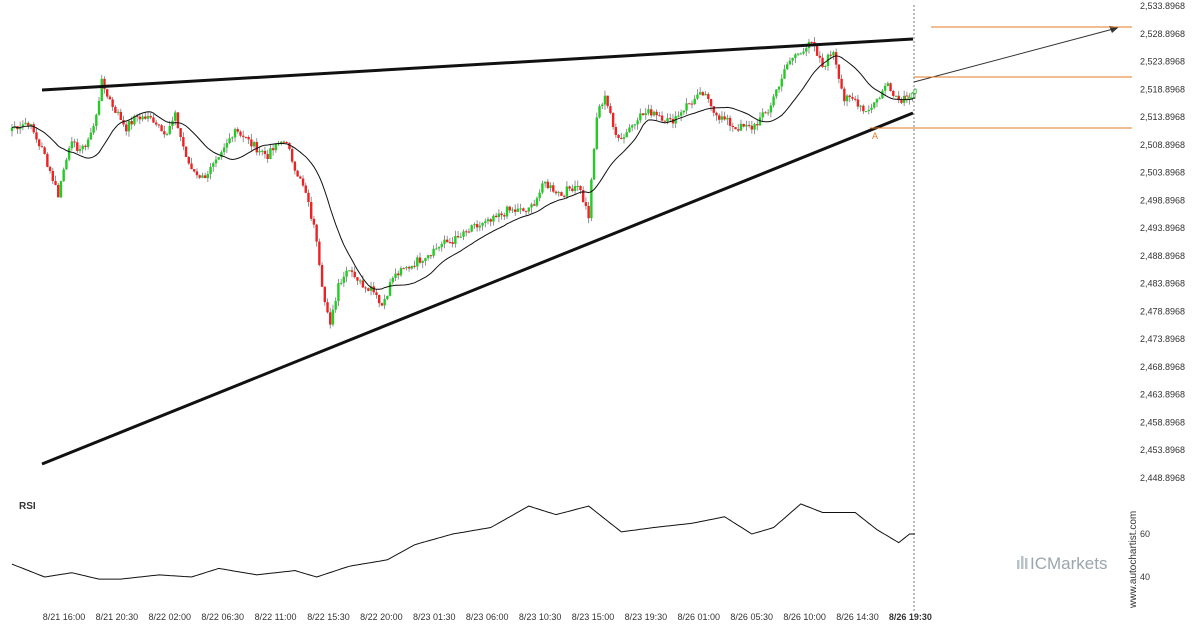 Image resolution: width=1200 pixels, height=630 pixels. I want to click on y-tick-label: 2,473.8968, so click(1162, 339).